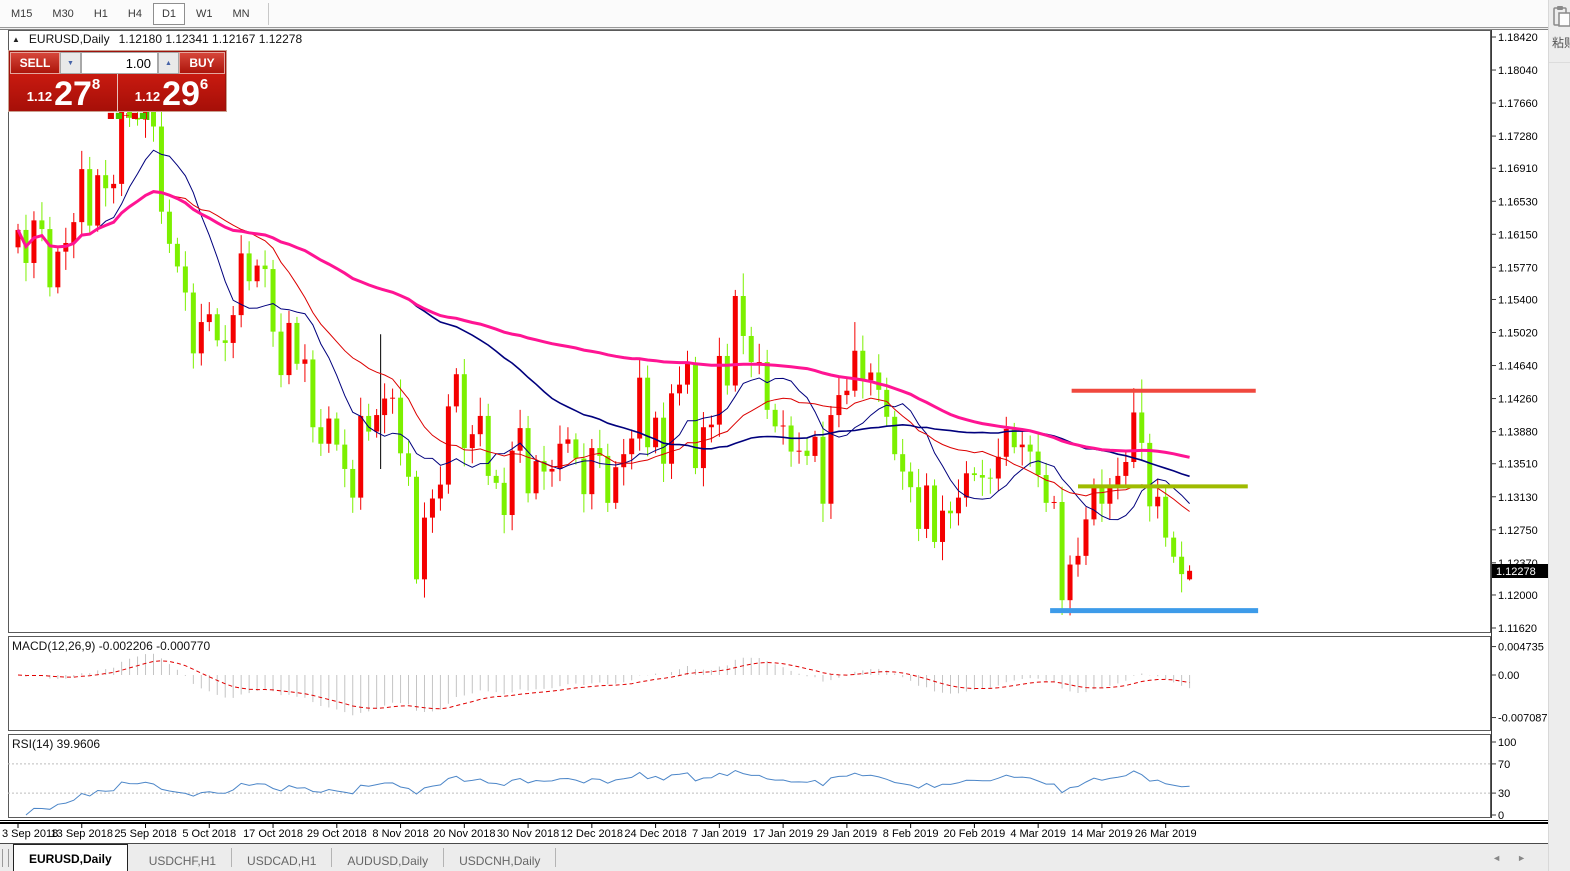  I want to click on svg-text: 30 Nov 2018, so click(528, 834).